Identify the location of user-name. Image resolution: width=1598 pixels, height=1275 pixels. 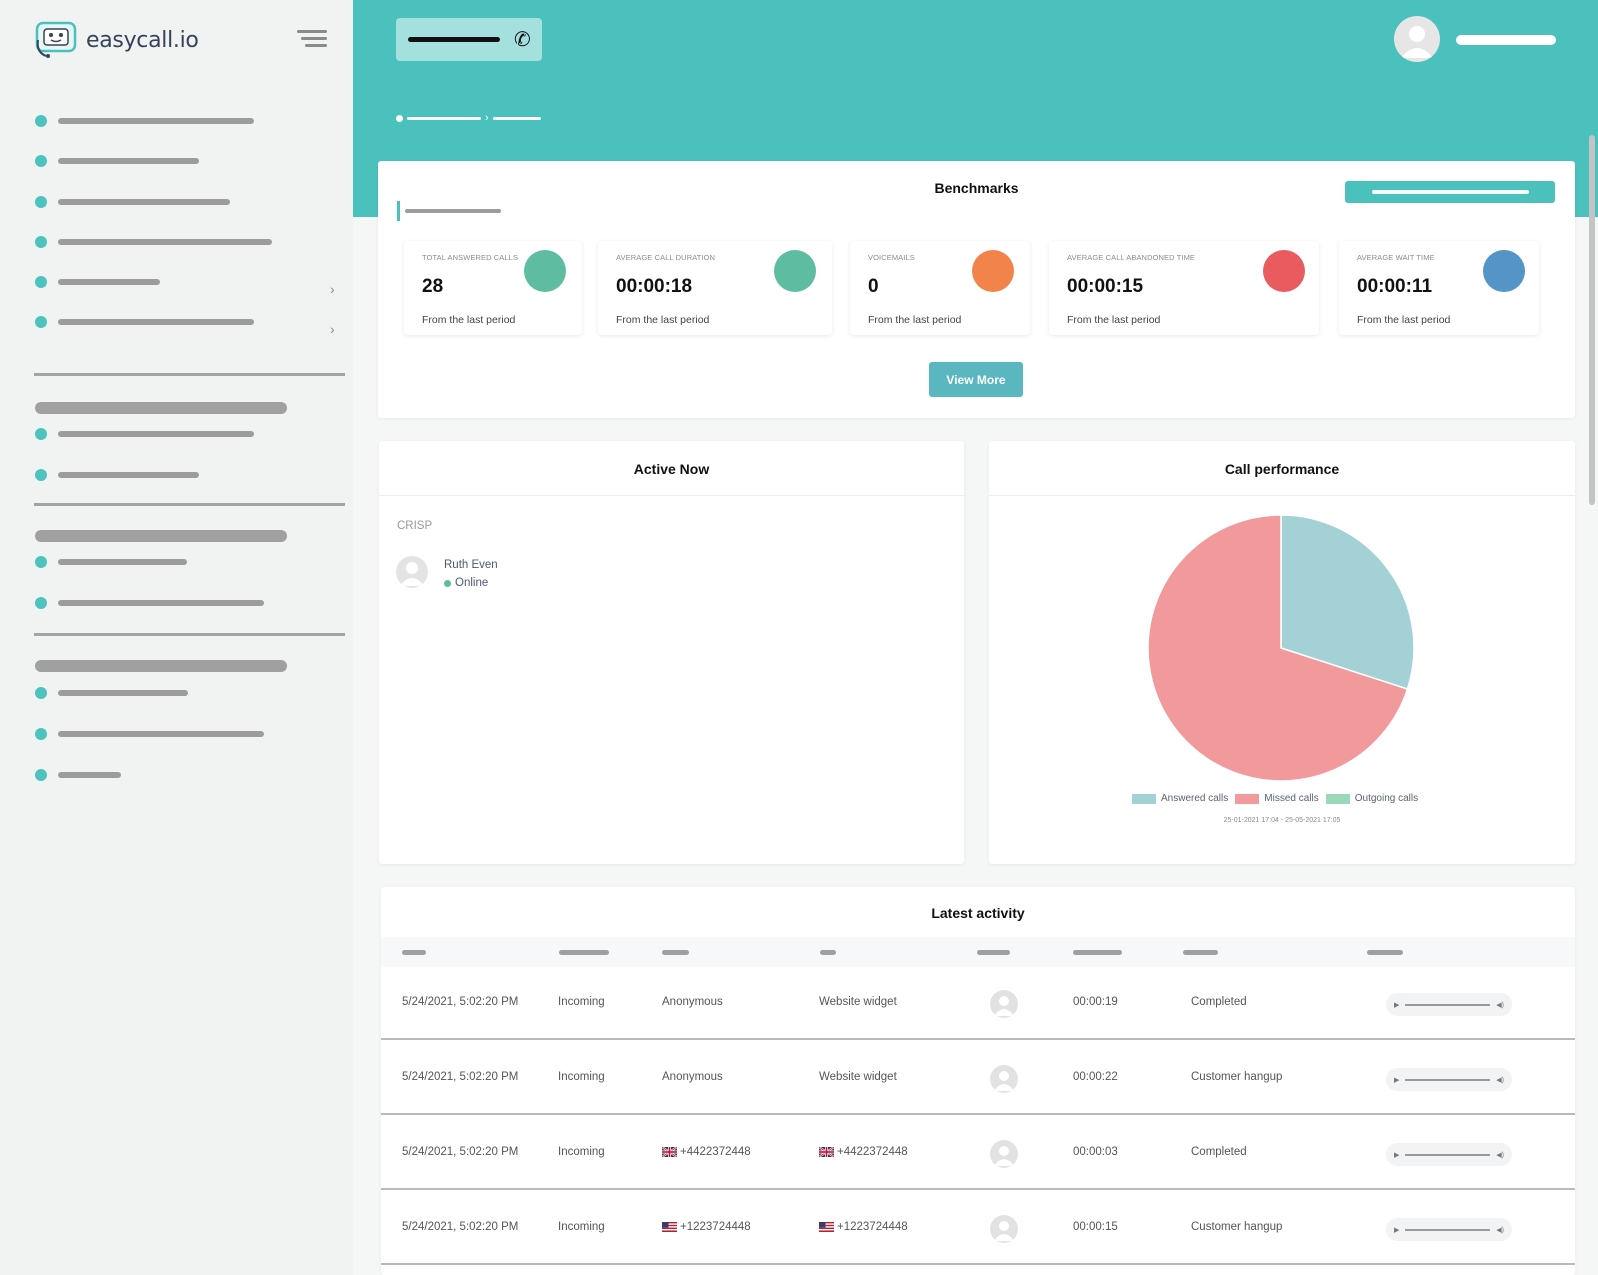
(1506, 40).